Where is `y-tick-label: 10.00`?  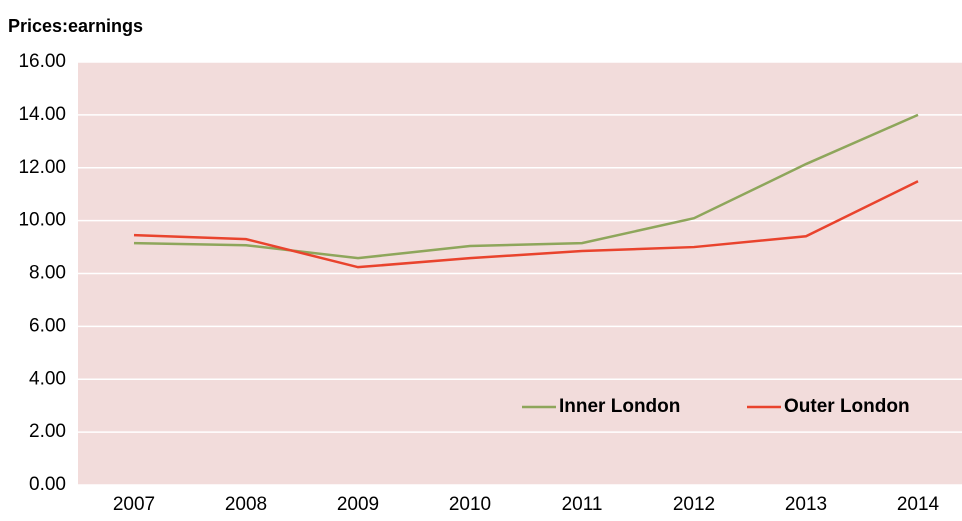 y-tick-label: 10.00 is located at coordinates (42, 220).